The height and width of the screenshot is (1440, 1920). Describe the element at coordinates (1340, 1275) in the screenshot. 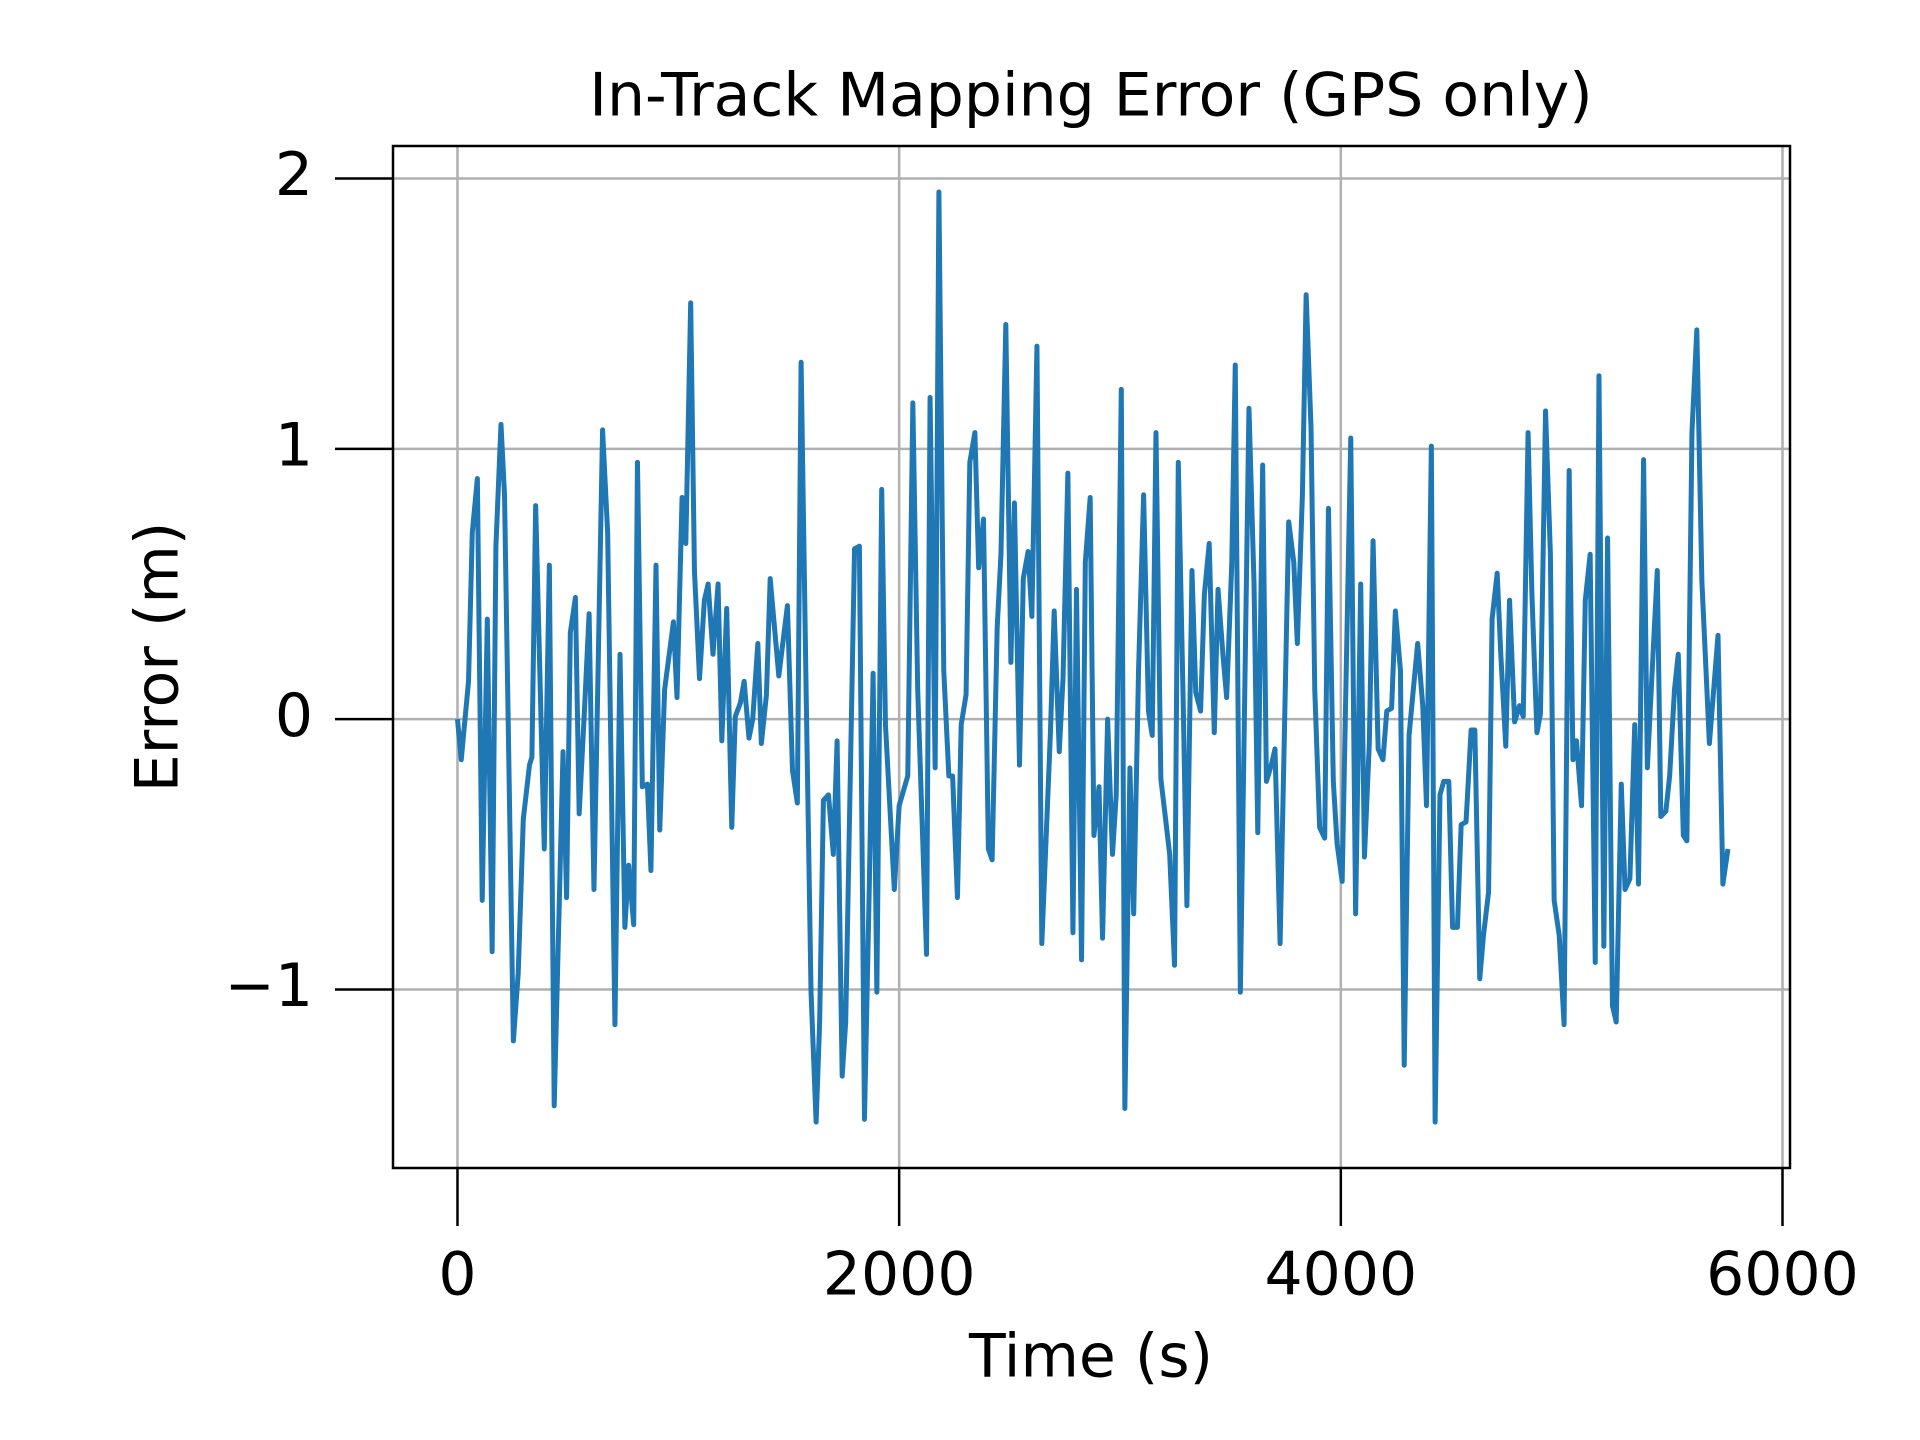

I see `x-tick-label: 4000` at that location.